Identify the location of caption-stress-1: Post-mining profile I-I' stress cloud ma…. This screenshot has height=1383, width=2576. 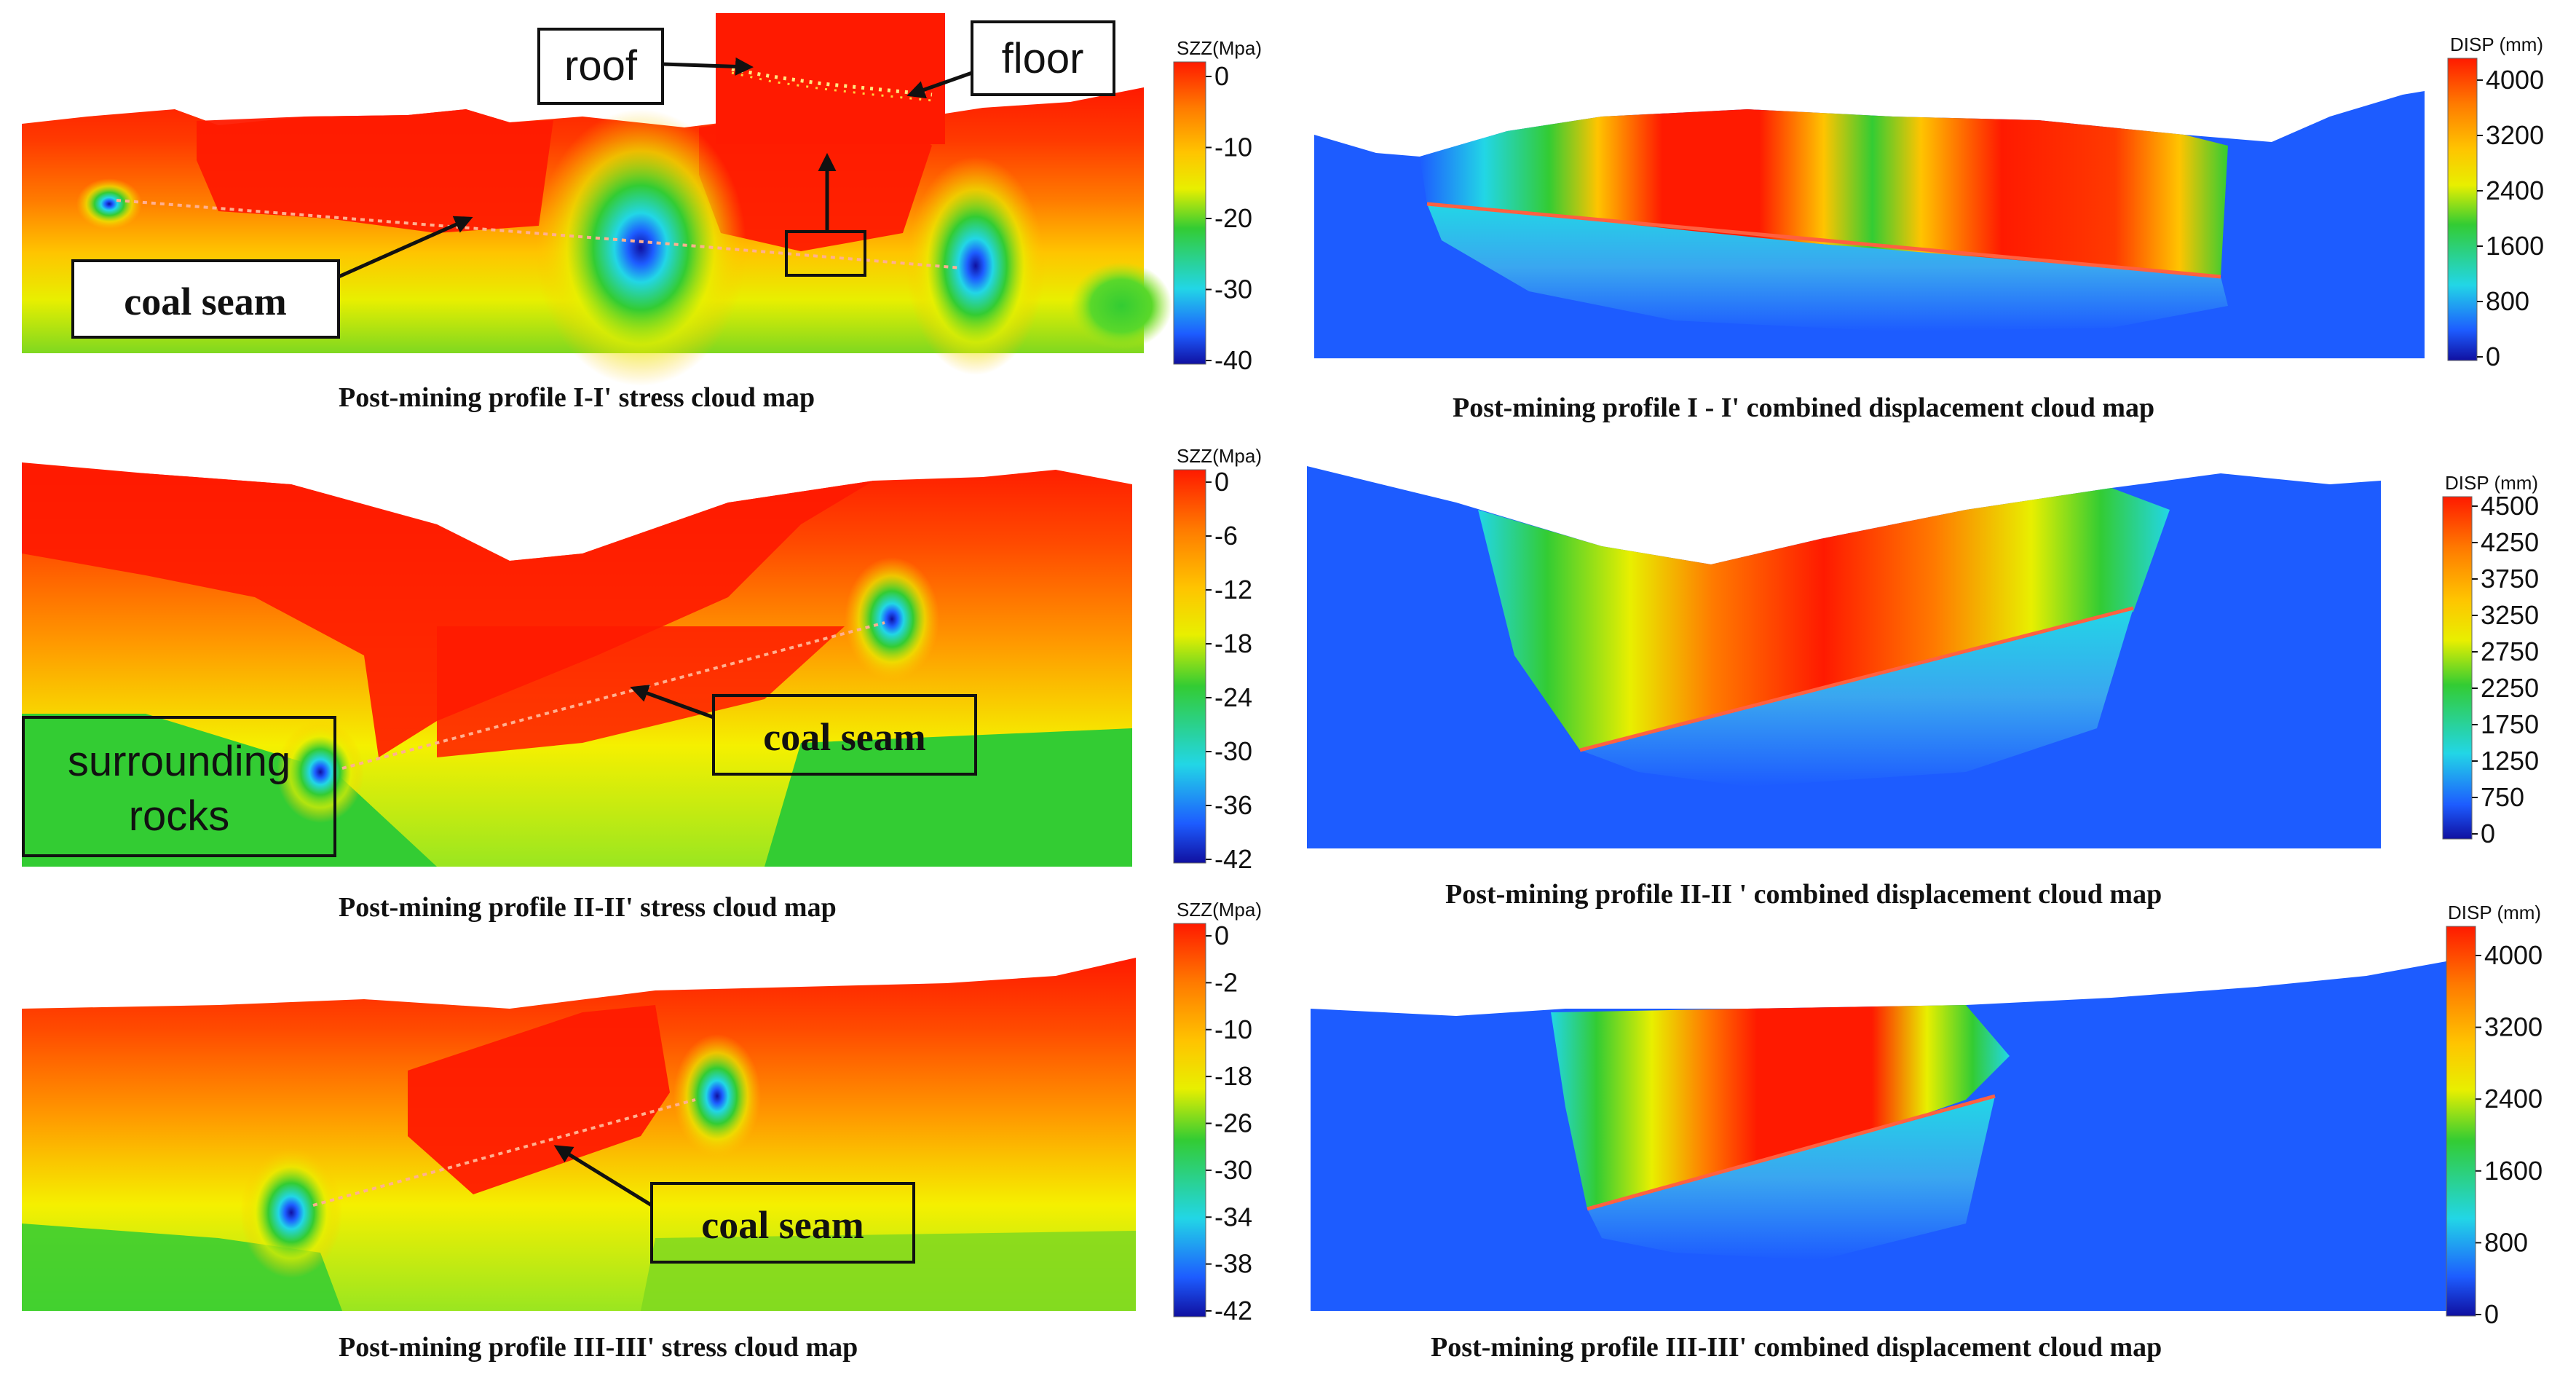
(577, 397).